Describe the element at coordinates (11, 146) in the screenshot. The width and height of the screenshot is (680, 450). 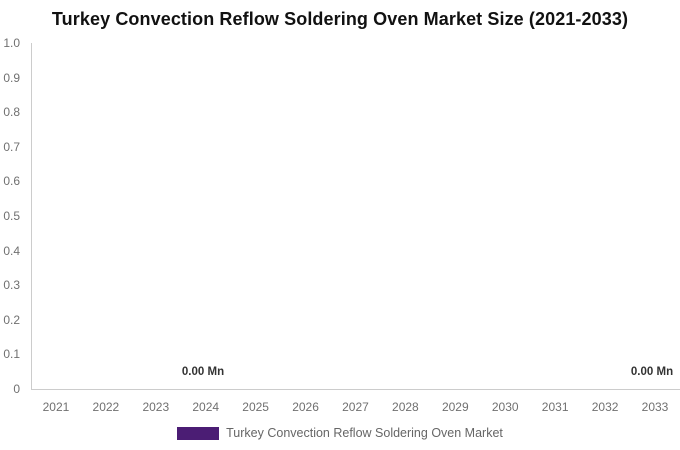
I see `y-axis-tick-label: 0.7` at that location.